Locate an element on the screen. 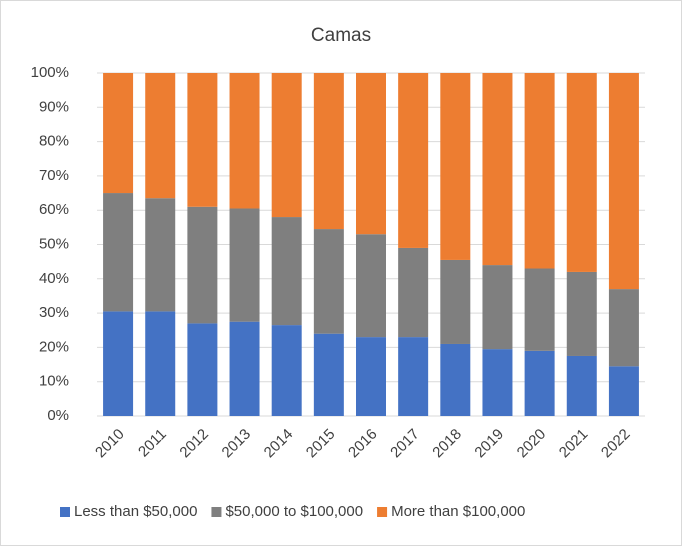  y-tick-label: 40% is located at coordinates (54, 278).